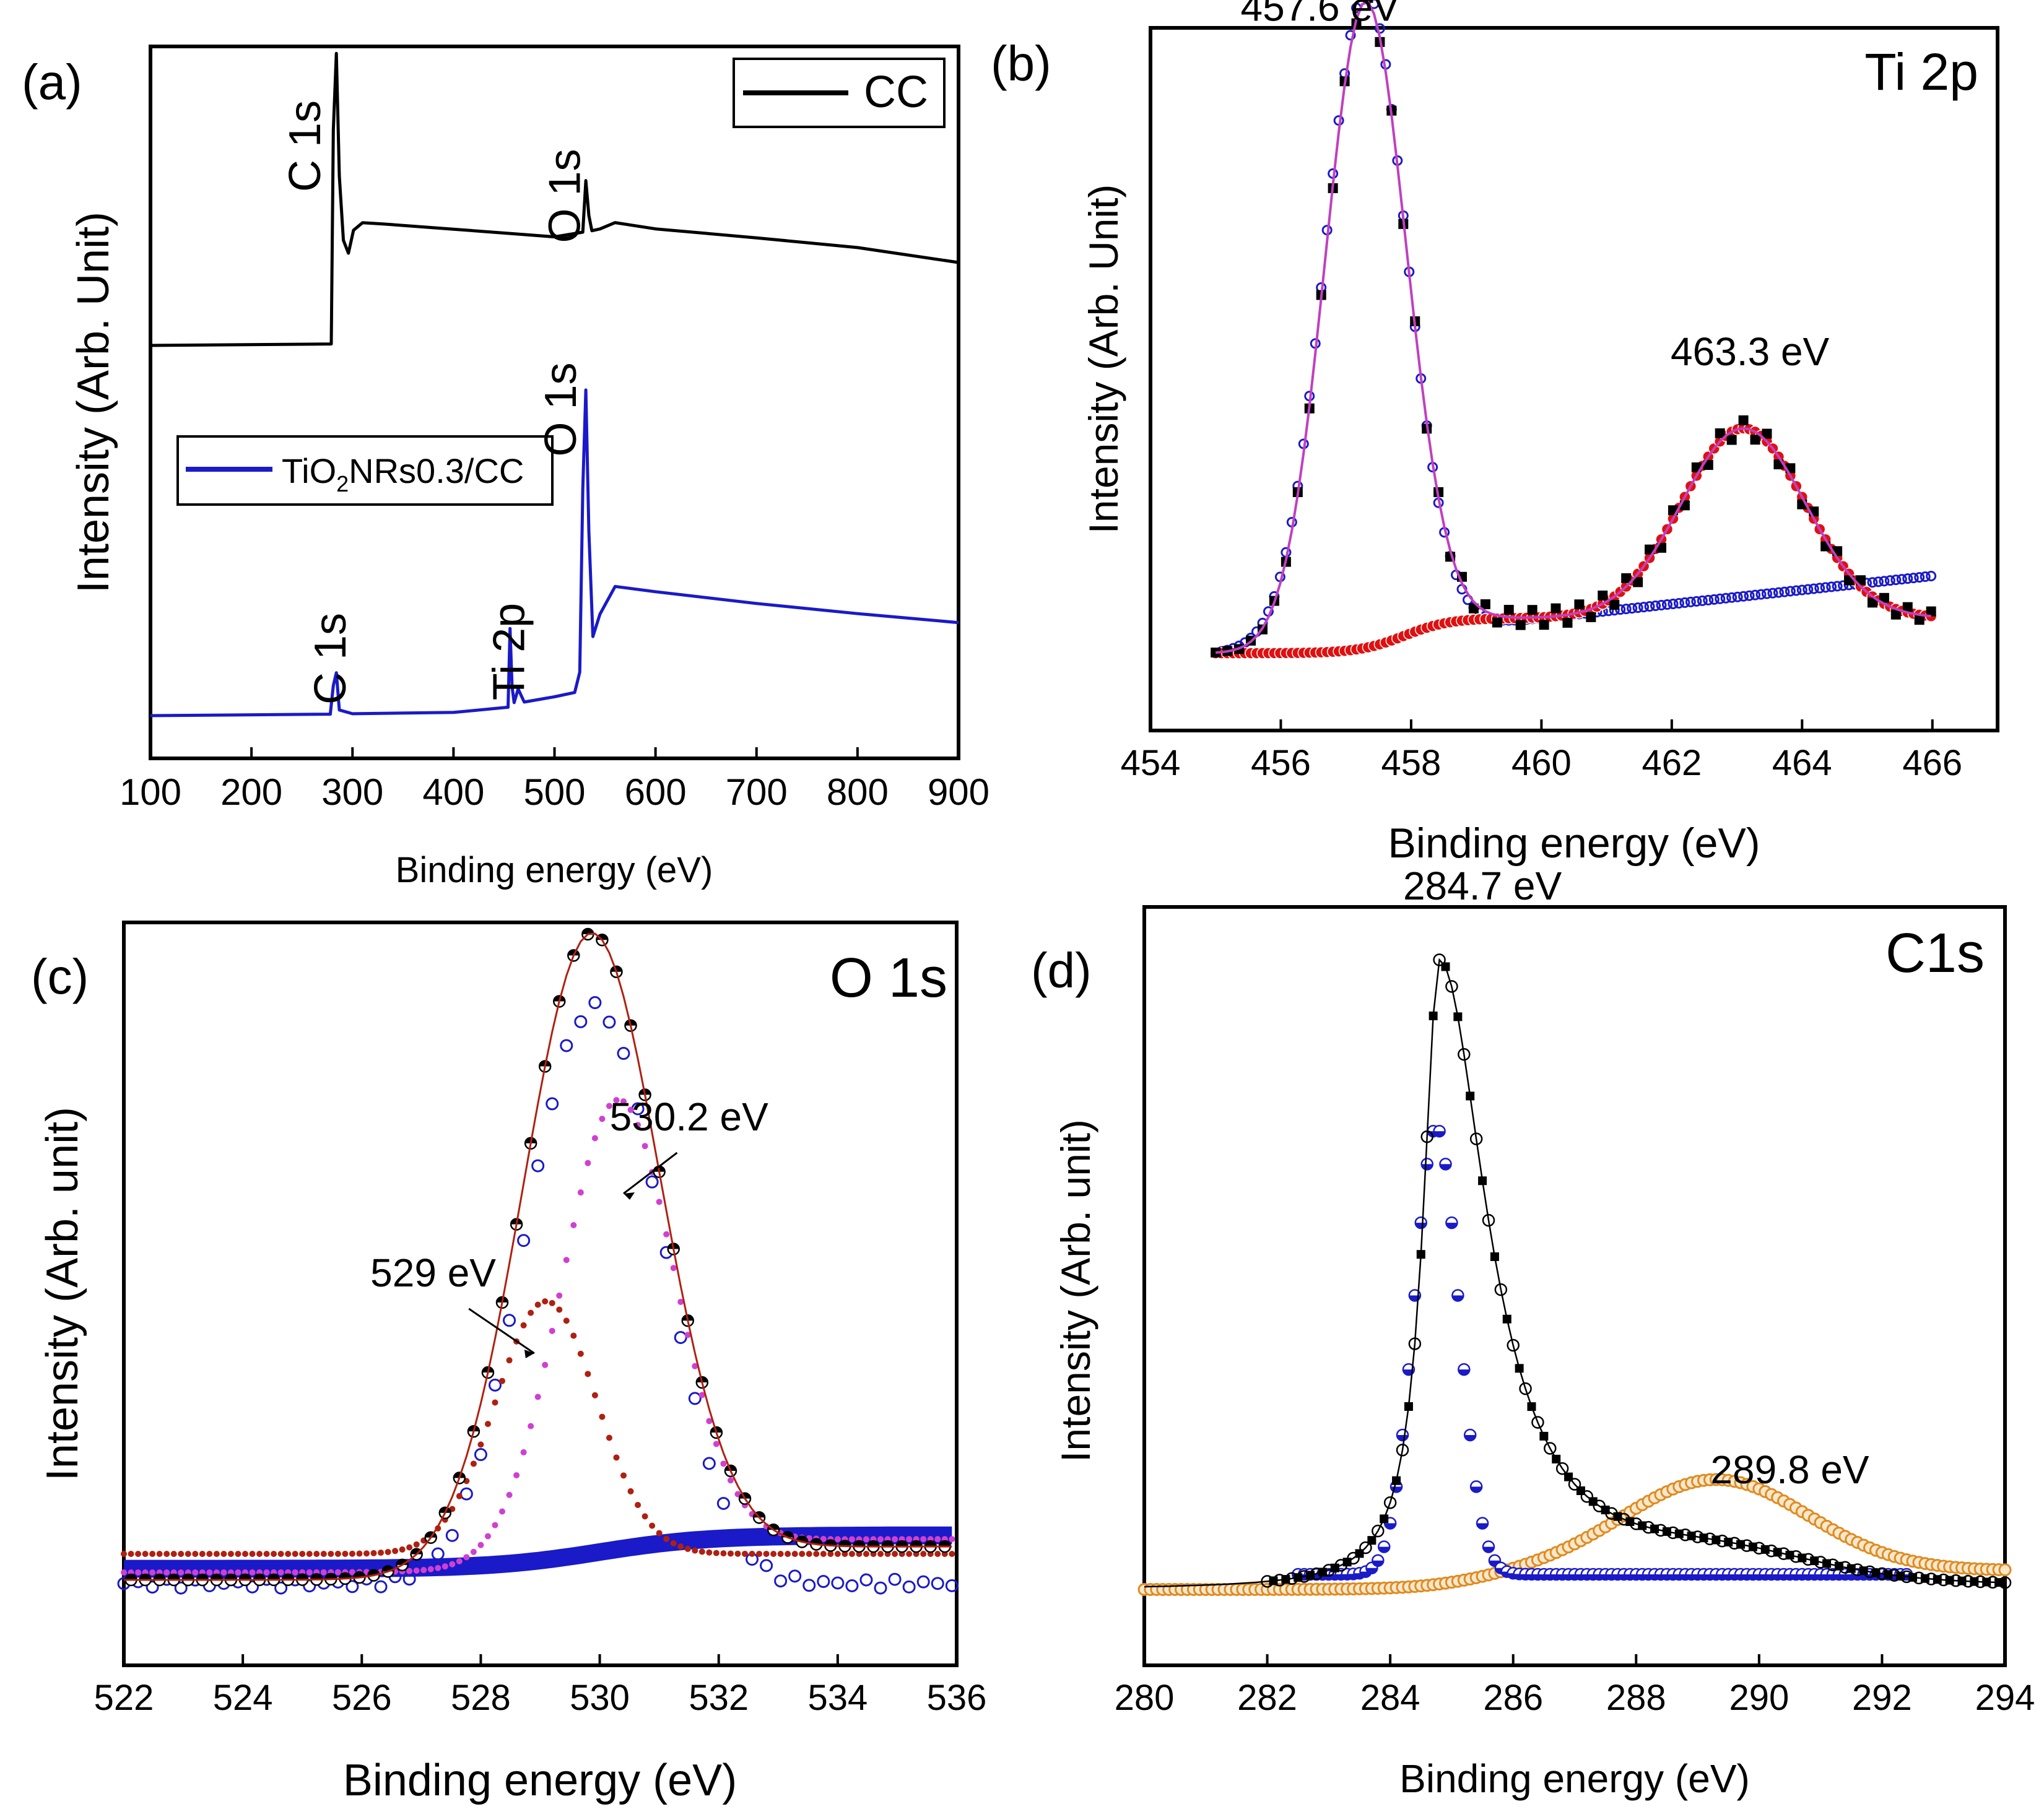 Image resolution: width=2044 pixels, height=1817 pixels. What do you see at coordinates (1513, 1698) in the screenshot?
I see `panel-d-xtick-label-3: 286` at bounding box center [1513, 1698].